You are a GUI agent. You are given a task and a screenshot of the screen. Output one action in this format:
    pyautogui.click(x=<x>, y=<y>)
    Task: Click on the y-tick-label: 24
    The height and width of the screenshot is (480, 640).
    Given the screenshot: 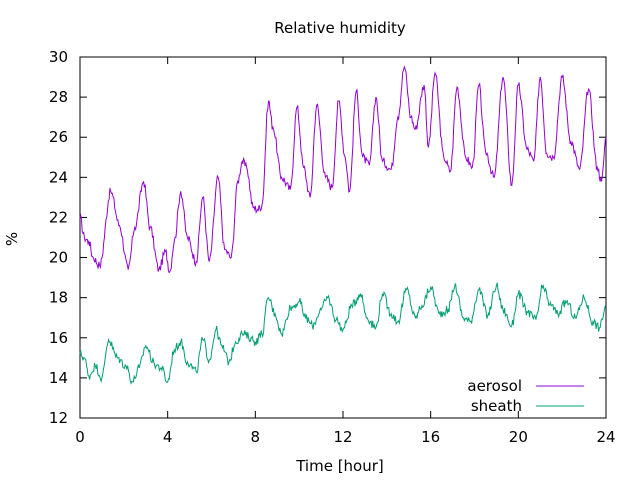 What is the action you would take?
    pyautogui.click(x=58, y=177)
    